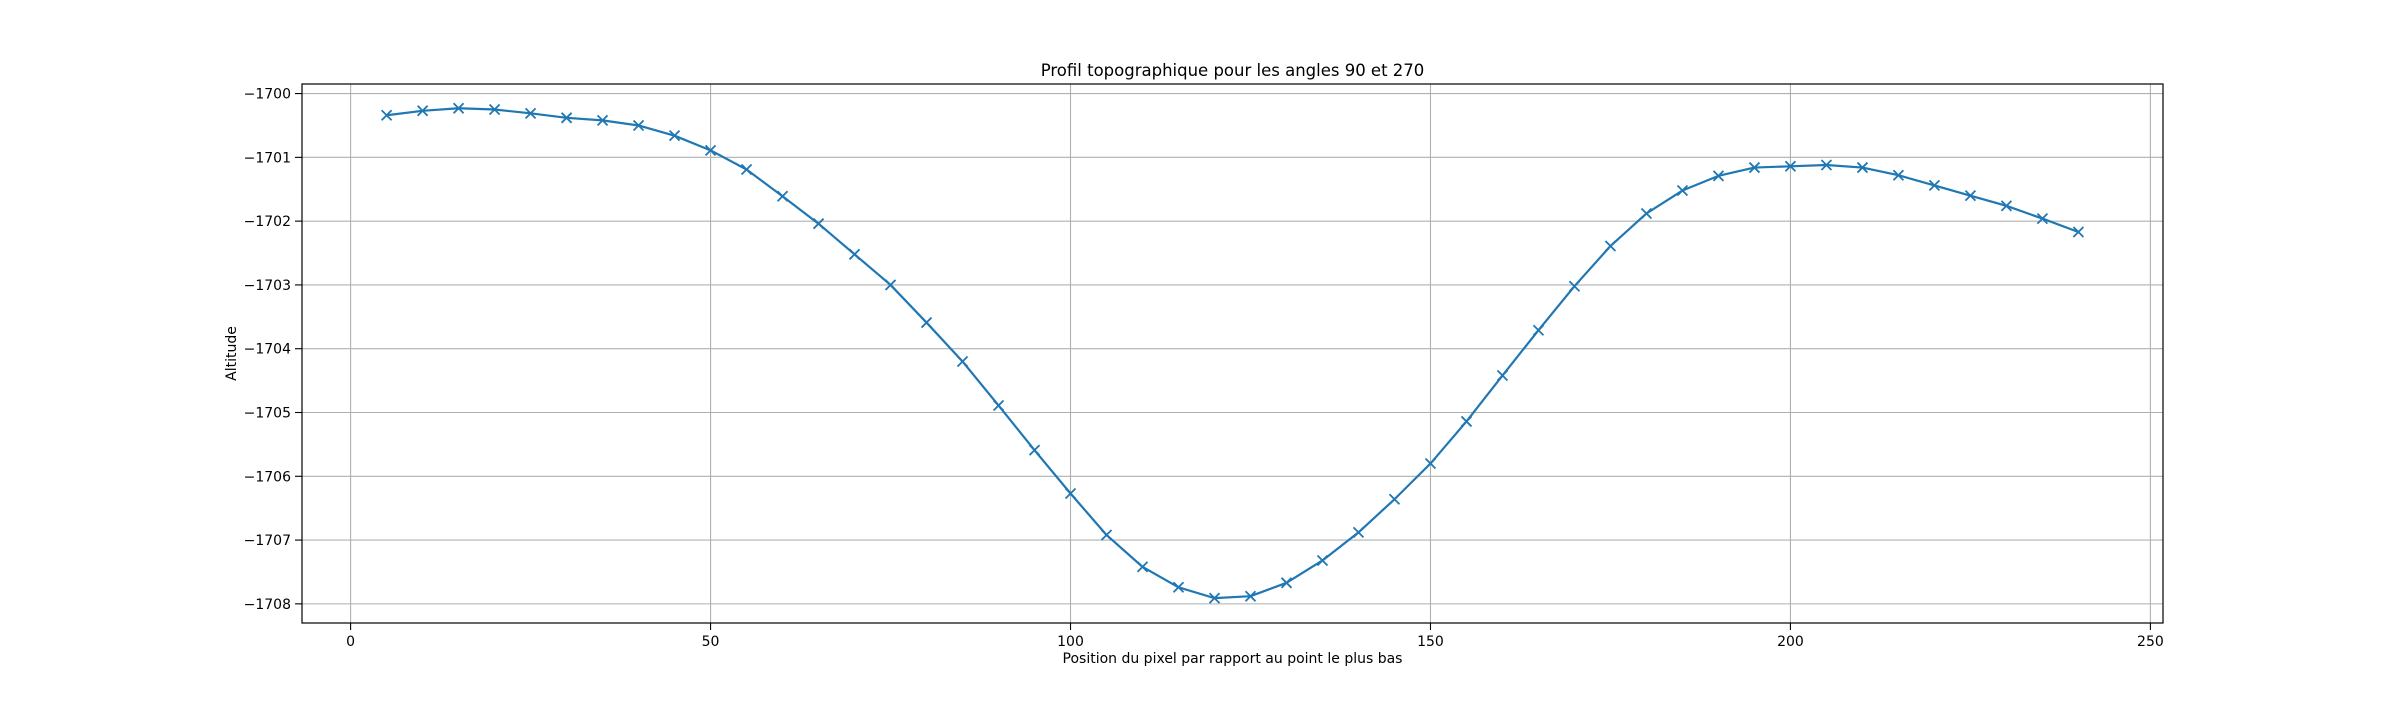 This screenshot has height=704, width=2400. Describe the element at coordinates (350, 642) in the screenshot. I see `x-tick-label: 0` at that location.